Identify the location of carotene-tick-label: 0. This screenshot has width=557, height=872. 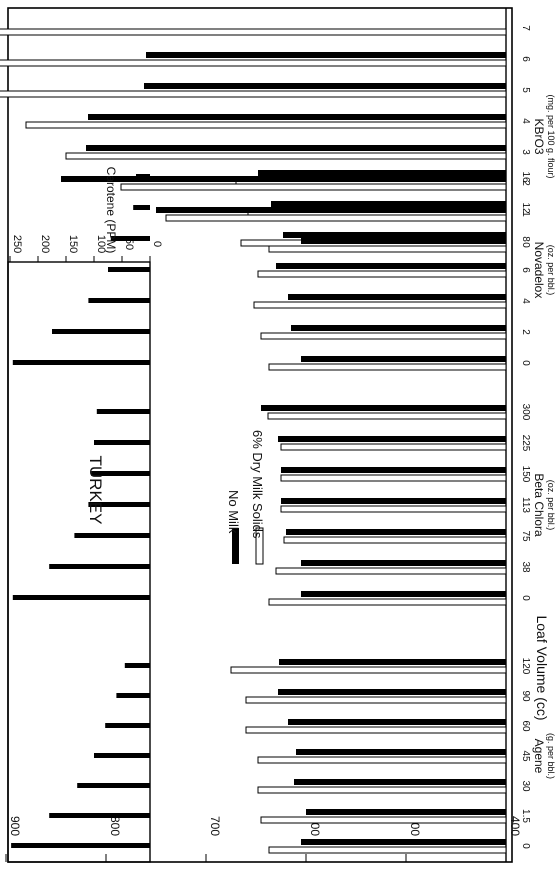
(157, 244).